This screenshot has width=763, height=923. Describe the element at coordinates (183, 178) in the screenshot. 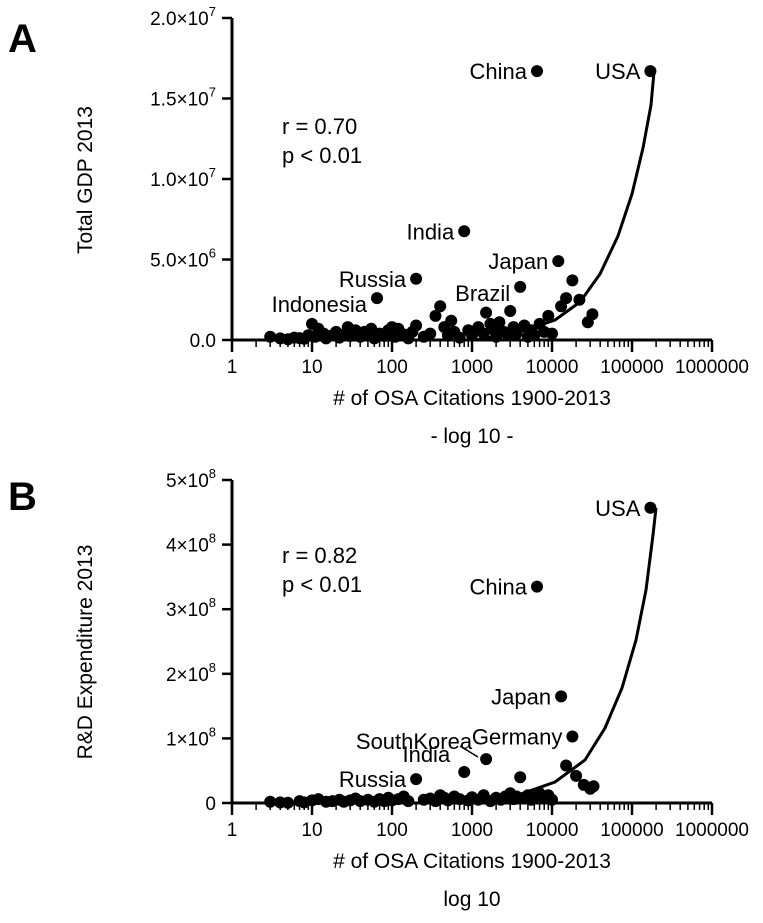

I see `y-tick-label: 1.0×10⁷` at that location.